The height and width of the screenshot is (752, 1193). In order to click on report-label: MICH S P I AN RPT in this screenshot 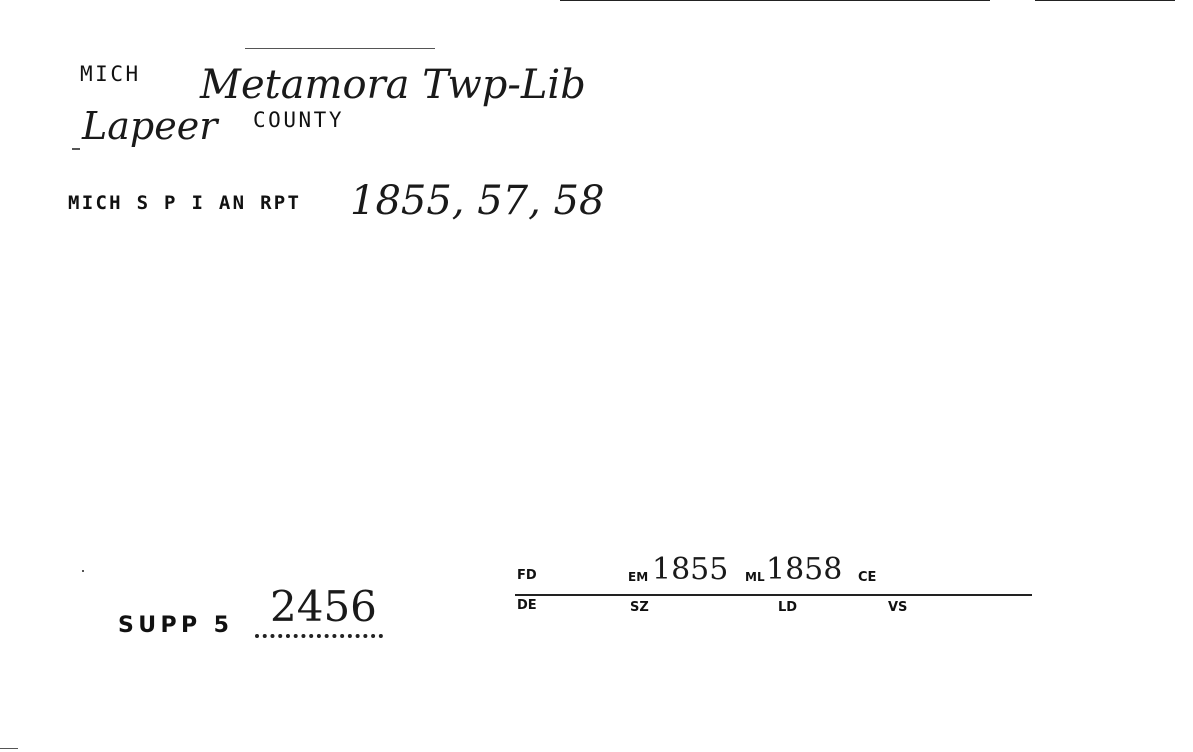, I will do `click(185, 203)`.